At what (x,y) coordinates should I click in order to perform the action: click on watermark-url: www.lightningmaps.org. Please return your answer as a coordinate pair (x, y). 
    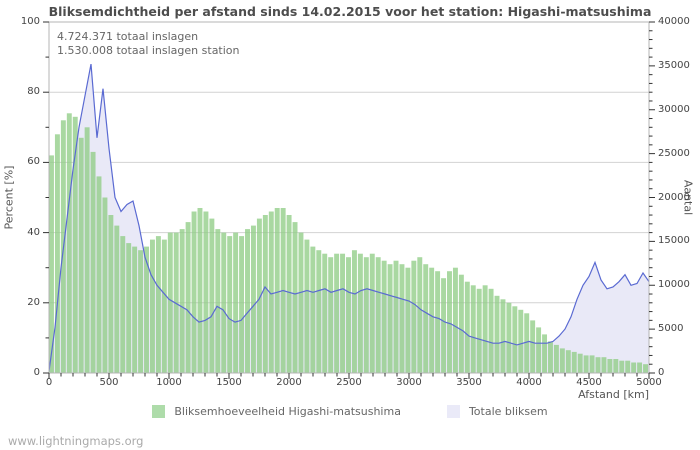
    Looking at the image, I should click on (76, 441).